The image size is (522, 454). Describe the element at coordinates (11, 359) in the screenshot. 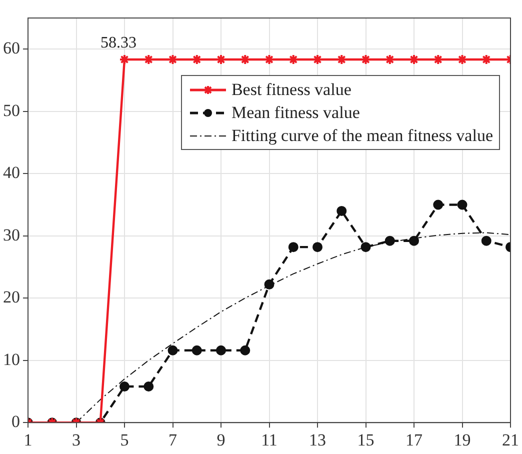

I see `y-tick-label: 10` at that location.